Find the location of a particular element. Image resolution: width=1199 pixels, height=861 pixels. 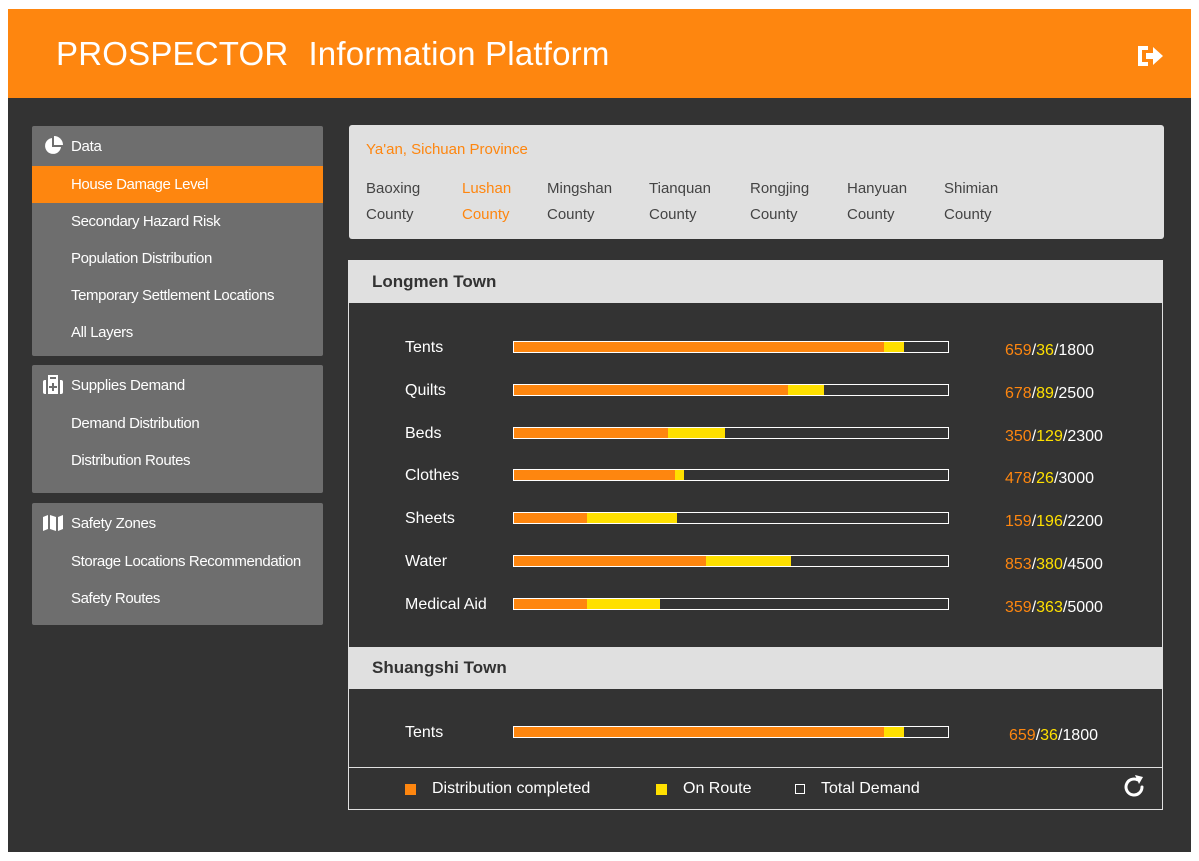

county-tab-baoxing: Baoxing County is located at coordinates (393, 202).